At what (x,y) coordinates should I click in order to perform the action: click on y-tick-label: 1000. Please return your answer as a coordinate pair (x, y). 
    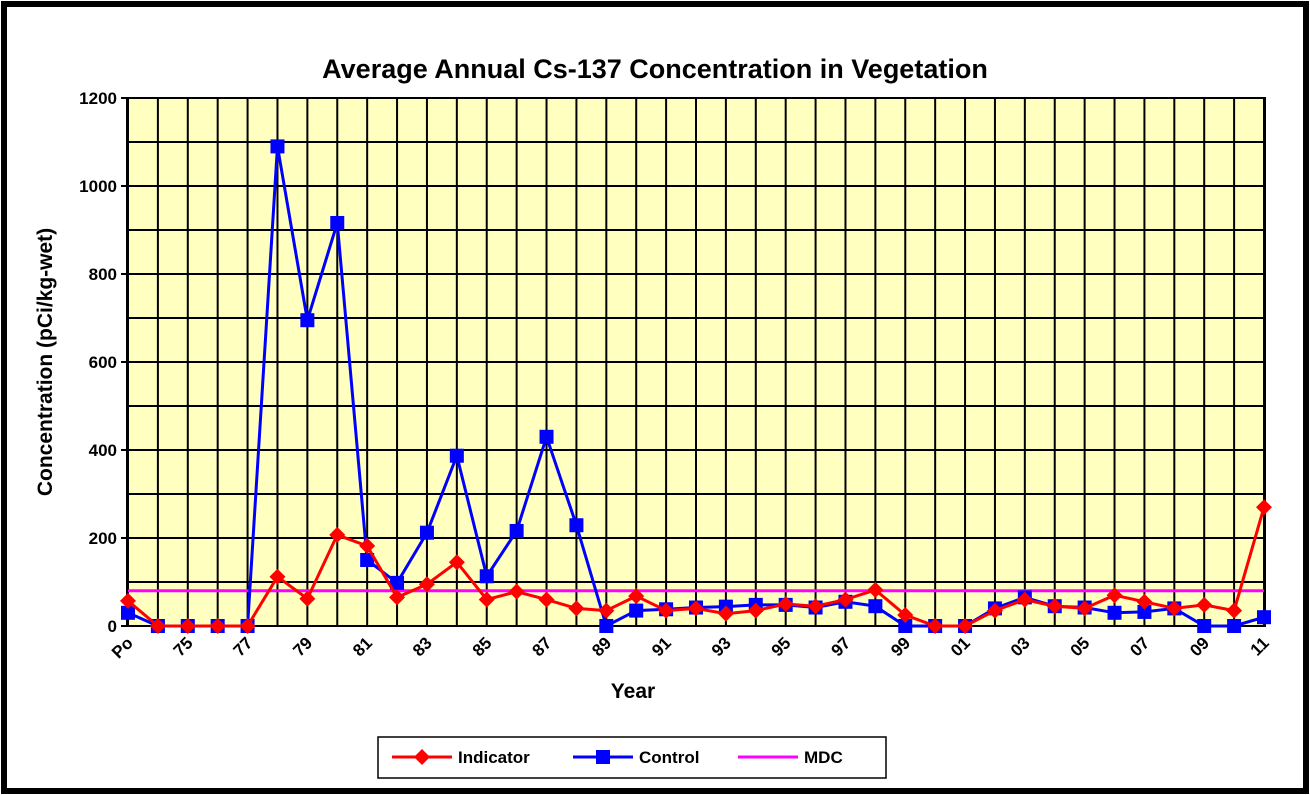
    Looking at the image, I should click on (98, 186).